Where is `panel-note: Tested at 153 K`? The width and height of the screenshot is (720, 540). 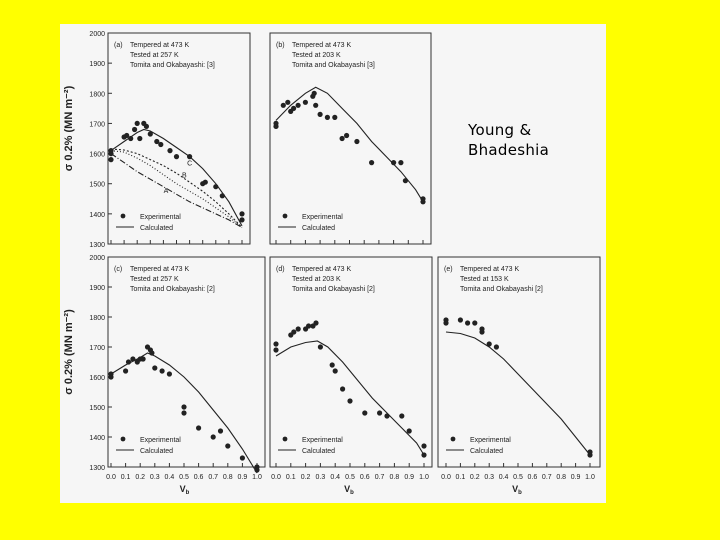 panel-note: Tested at 153 K is located at coordinates (484, 279).